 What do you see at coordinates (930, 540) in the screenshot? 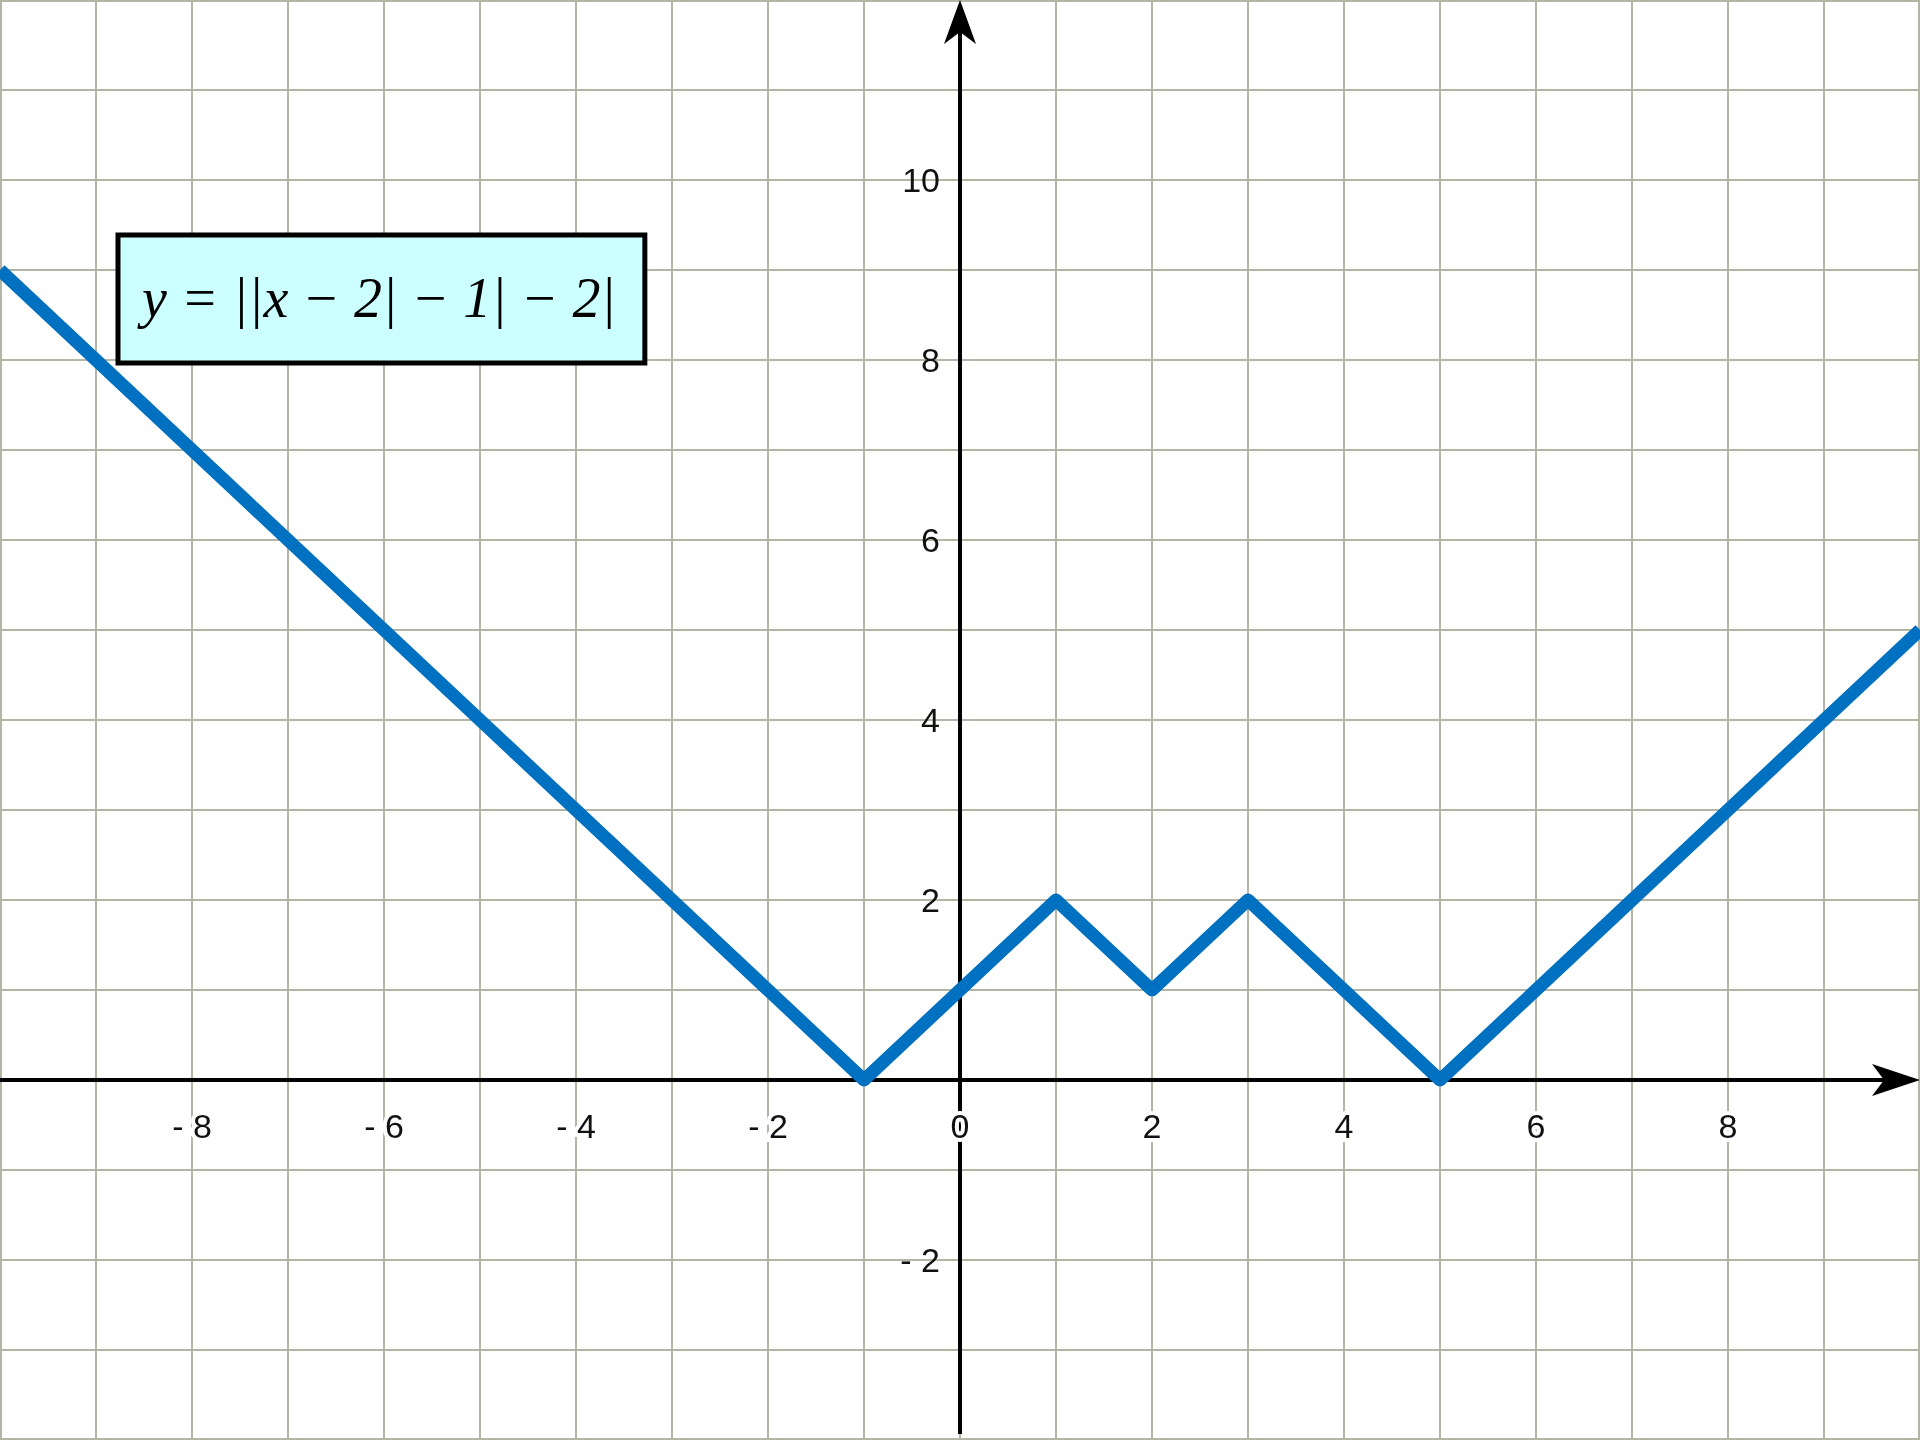
I see `y-tick-label: 6` at bounding box center [930, 540].